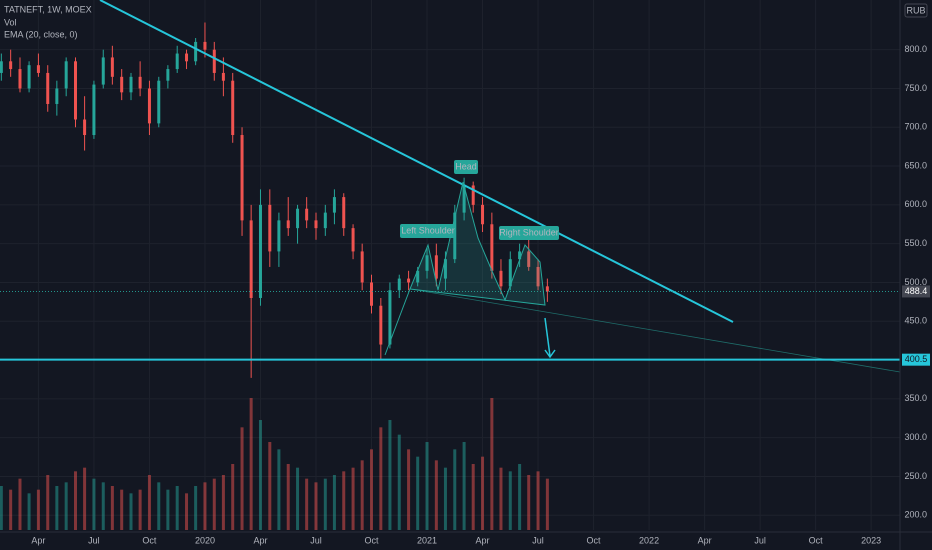 The width and height of the screenshot is (932, 550). Describe the element at coordinates (871, 540) in the screenshot. I see `x-tick-label: 2023` at that location.